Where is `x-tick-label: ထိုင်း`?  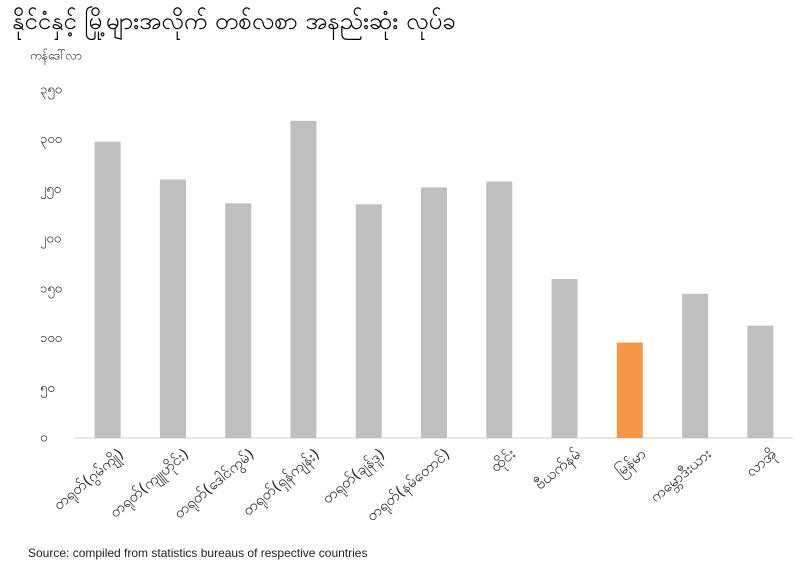 x-tick-label: ထိုင်း is located at coordinates (504, 461).